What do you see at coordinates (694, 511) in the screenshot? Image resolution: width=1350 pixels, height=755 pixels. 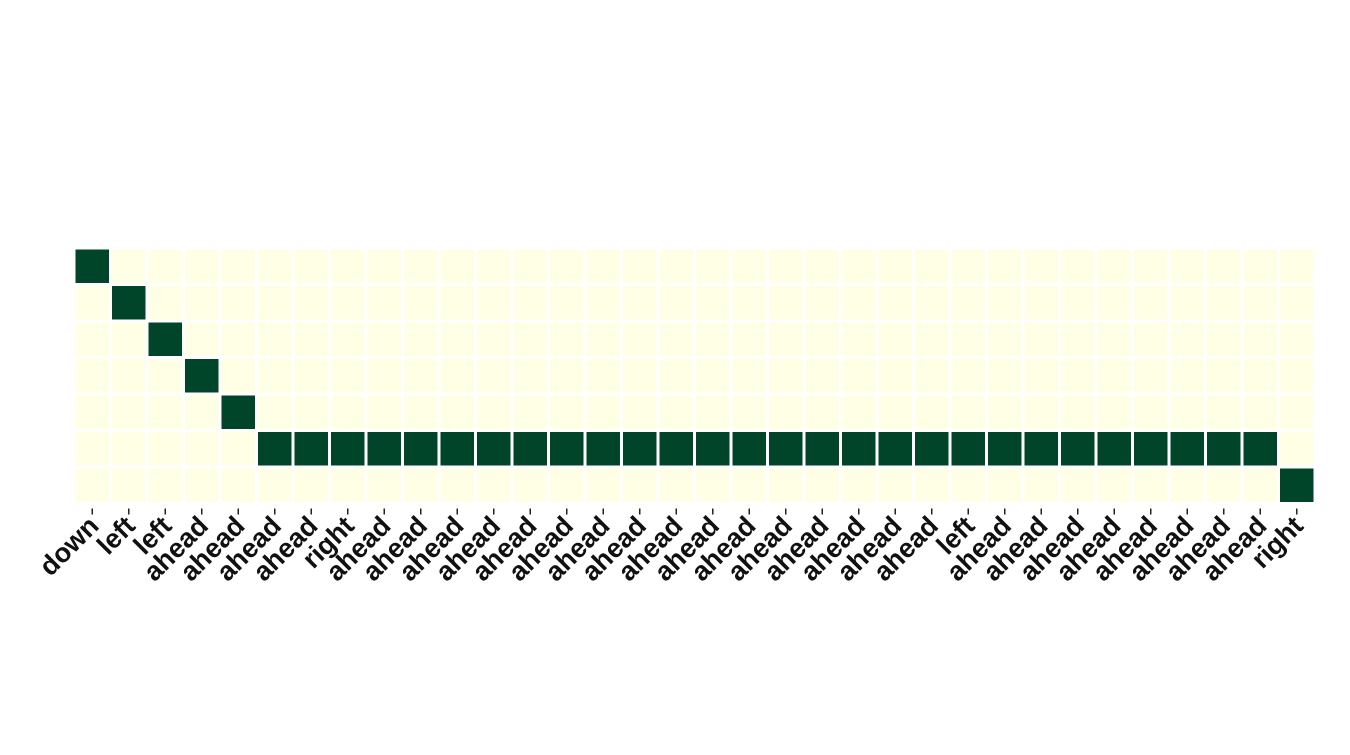 I see `x-axis-ticks` at bounding box center [694, 511].